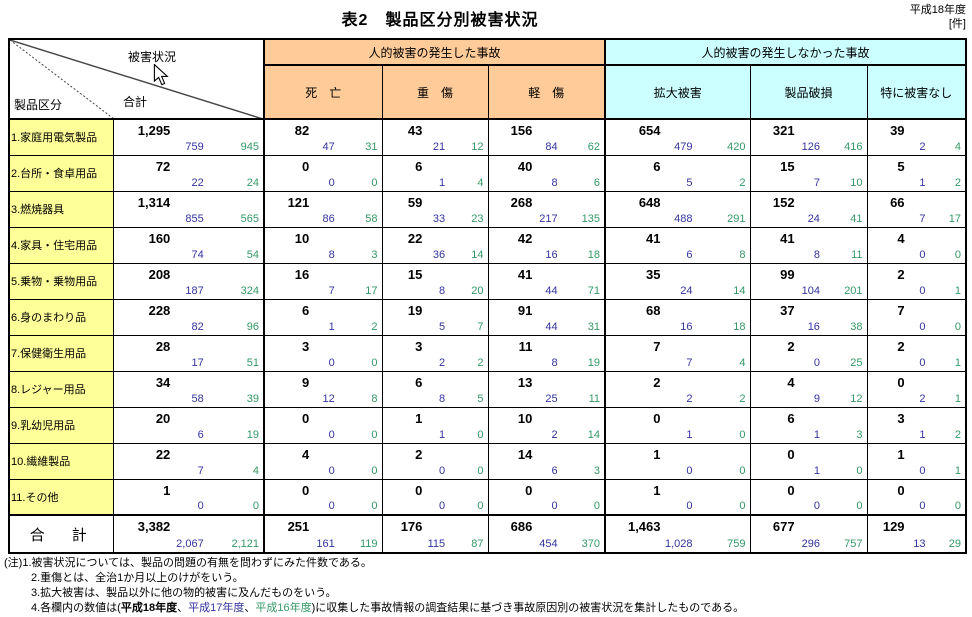 The image size is (972, 617). Describe the element at coordinates (163, 418) in the screenshot. I see `value-h18: 20` at that location.